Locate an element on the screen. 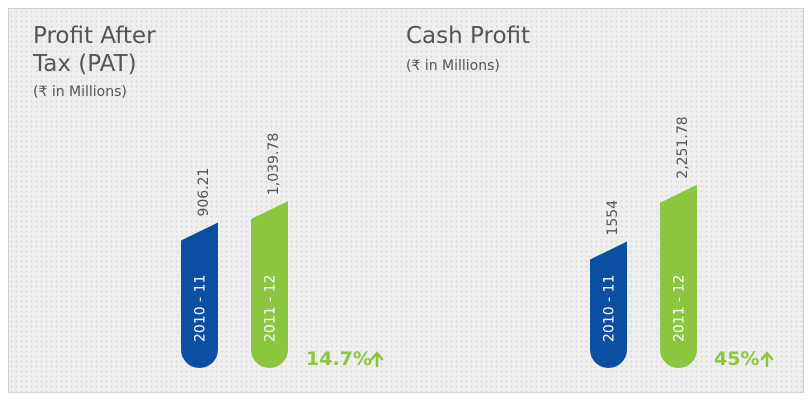 This screenshot has height=401, width=809. growth-pat: 14.7% is located at coordinates (339, 359).